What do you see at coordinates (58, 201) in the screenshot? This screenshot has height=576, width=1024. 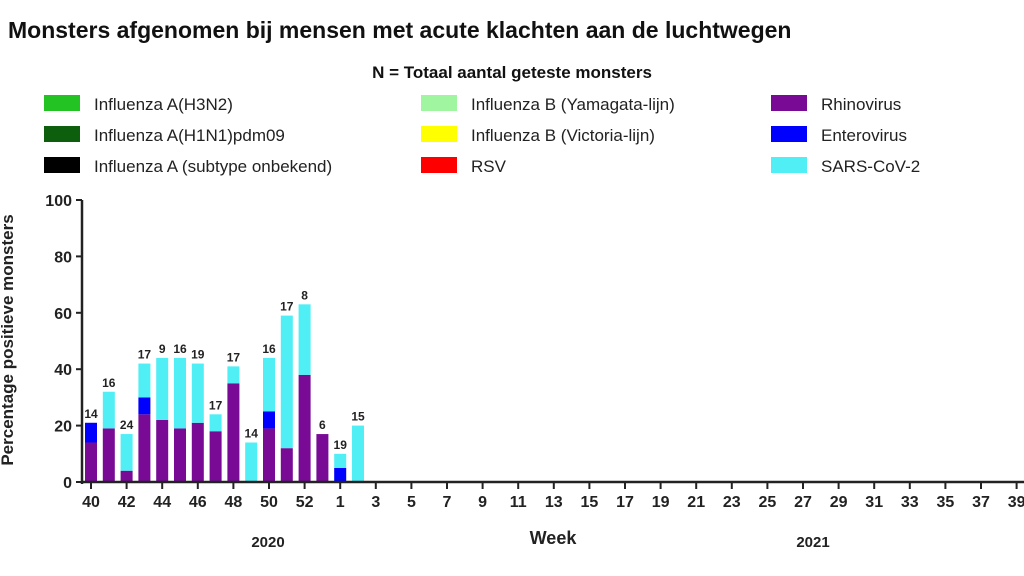 I see `y-tick-label: 100` at bounding box center [58, 201].